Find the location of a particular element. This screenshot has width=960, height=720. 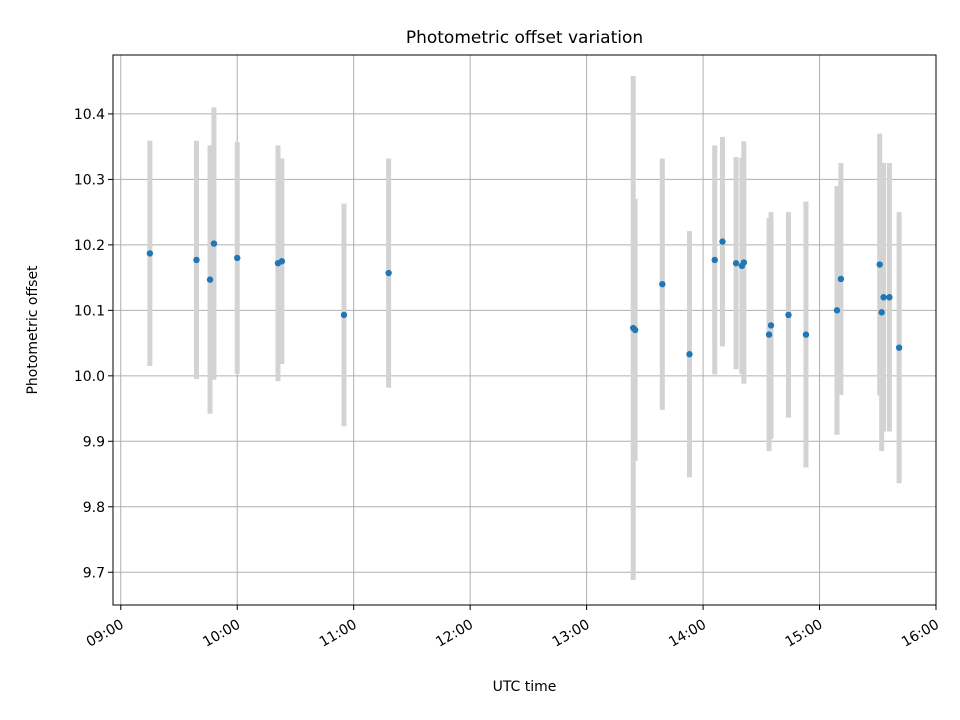

y-tick-label: 9.8 is located at coordinates (94, 508).